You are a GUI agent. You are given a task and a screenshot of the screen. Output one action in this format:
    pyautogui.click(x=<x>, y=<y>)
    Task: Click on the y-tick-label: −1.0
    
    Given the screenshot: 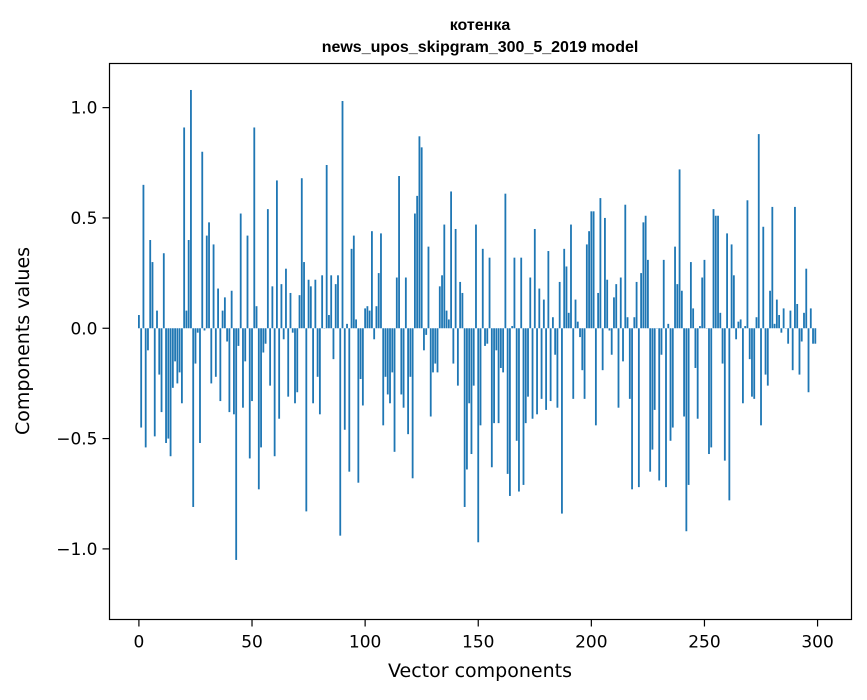 What is the action you would take?
    pyautogui.click(x=76, y=550)
    